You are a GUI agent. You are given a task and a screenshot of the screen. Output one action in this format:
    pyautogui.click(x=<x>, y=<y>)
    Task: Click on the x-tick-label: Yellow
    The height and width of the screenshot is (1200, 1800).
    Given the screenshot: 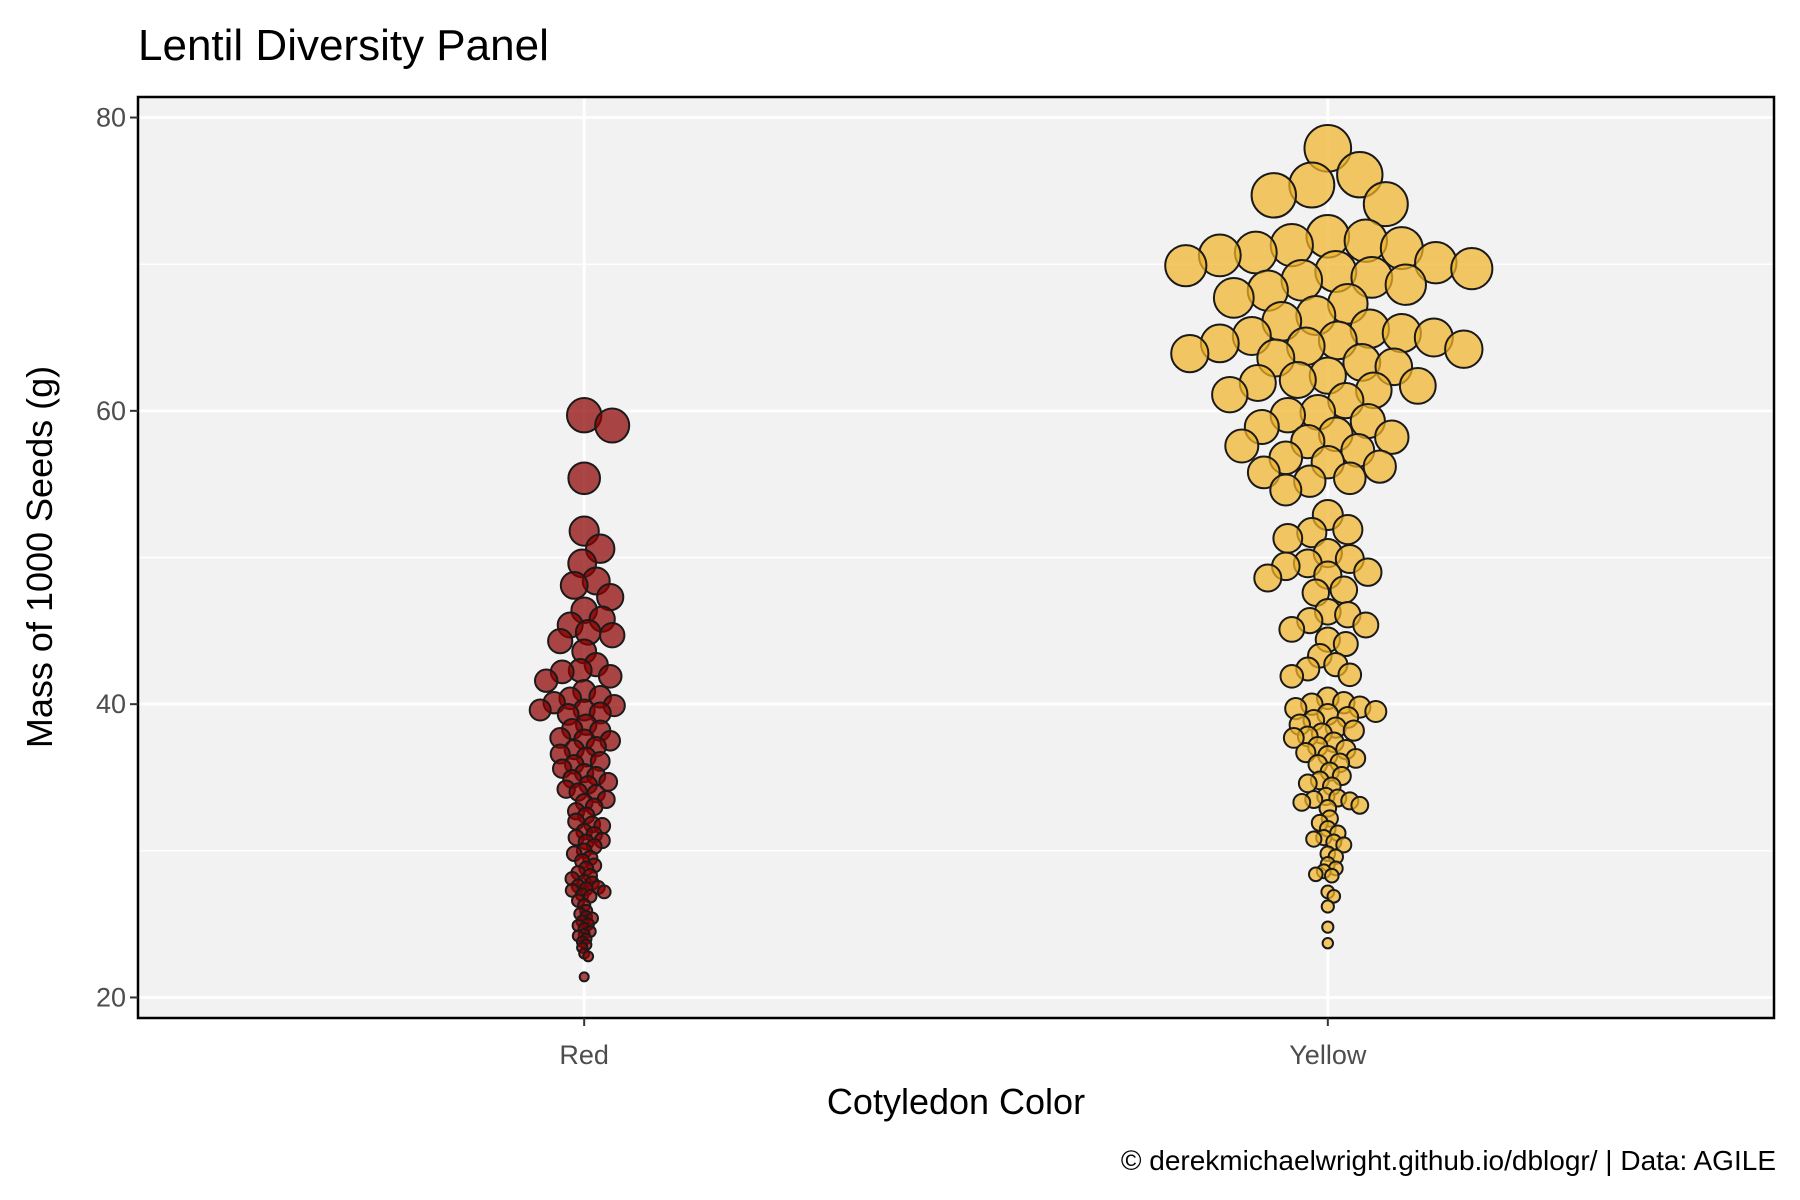 What is the action you would take?
    pyautogui.click(x=1328, y=1055)
    